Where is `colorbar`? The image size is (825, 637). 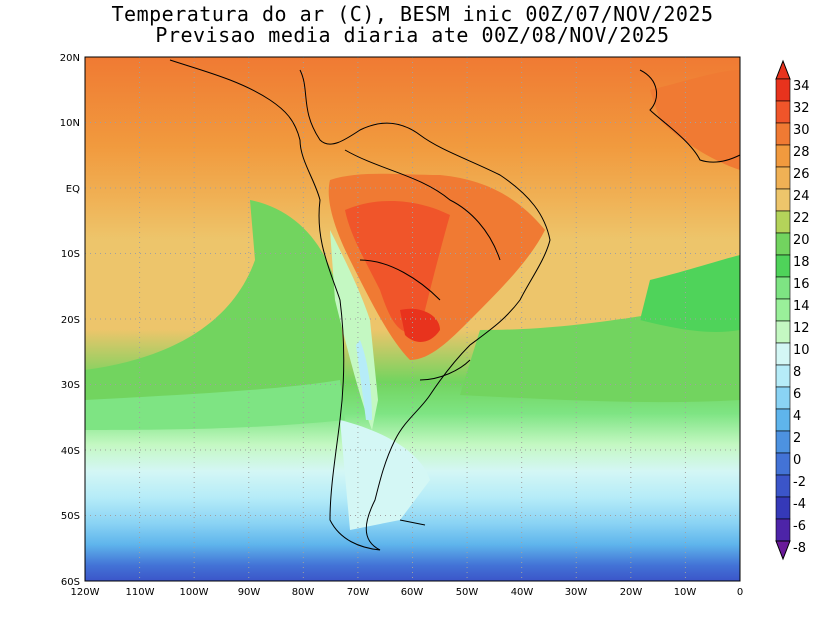
colorbar is located at coordinates (783, 310).